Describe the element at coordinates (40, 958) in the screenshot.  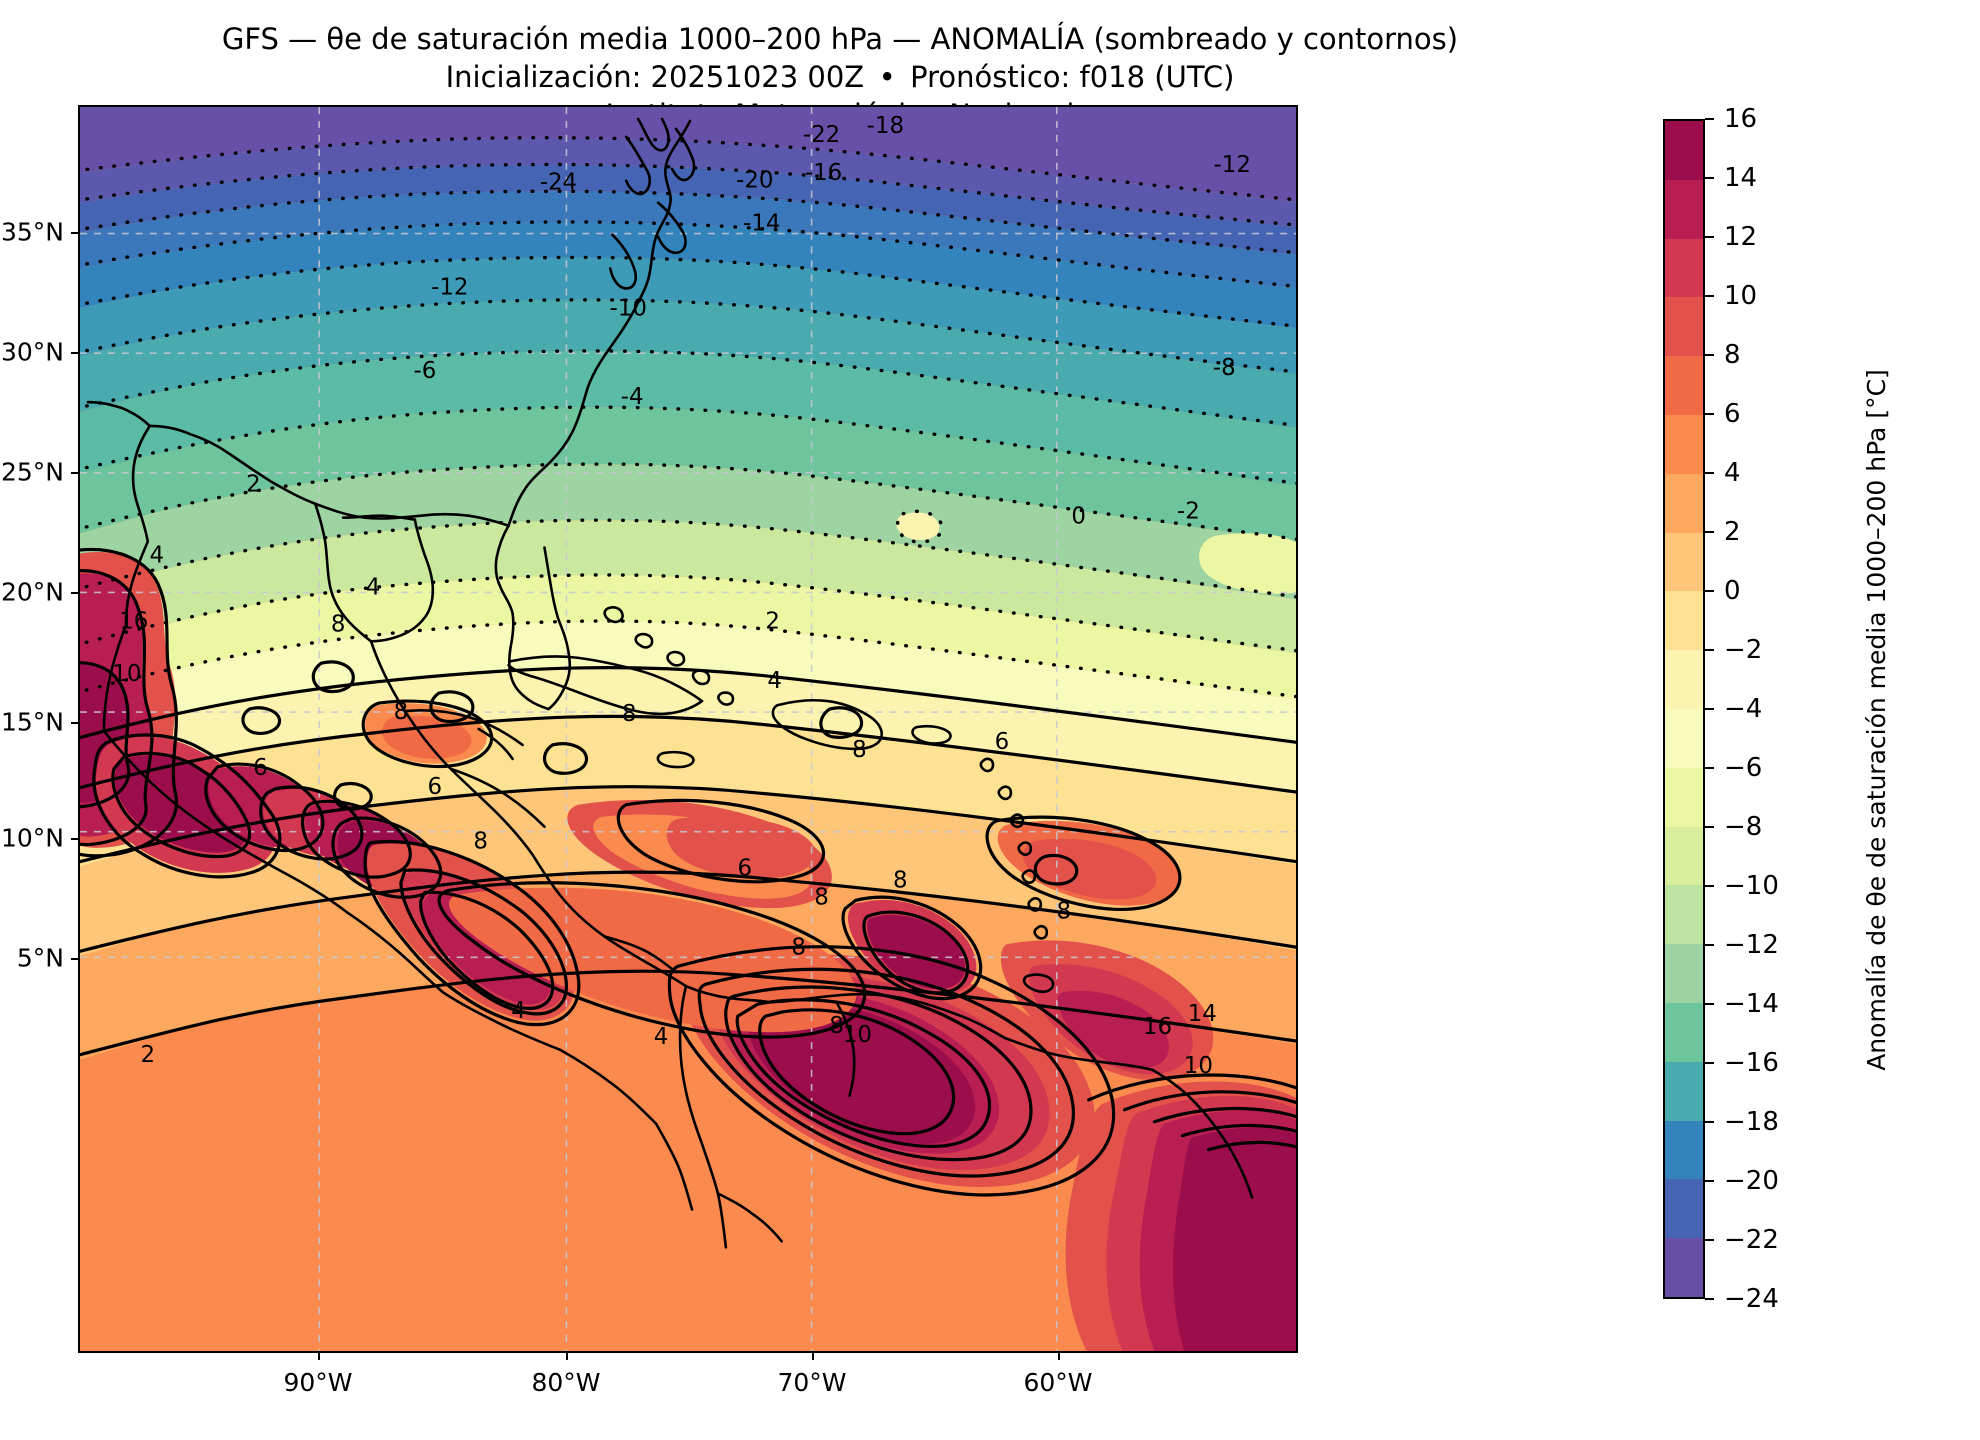
I see `latitude-tick-label: 5°N` at that location.